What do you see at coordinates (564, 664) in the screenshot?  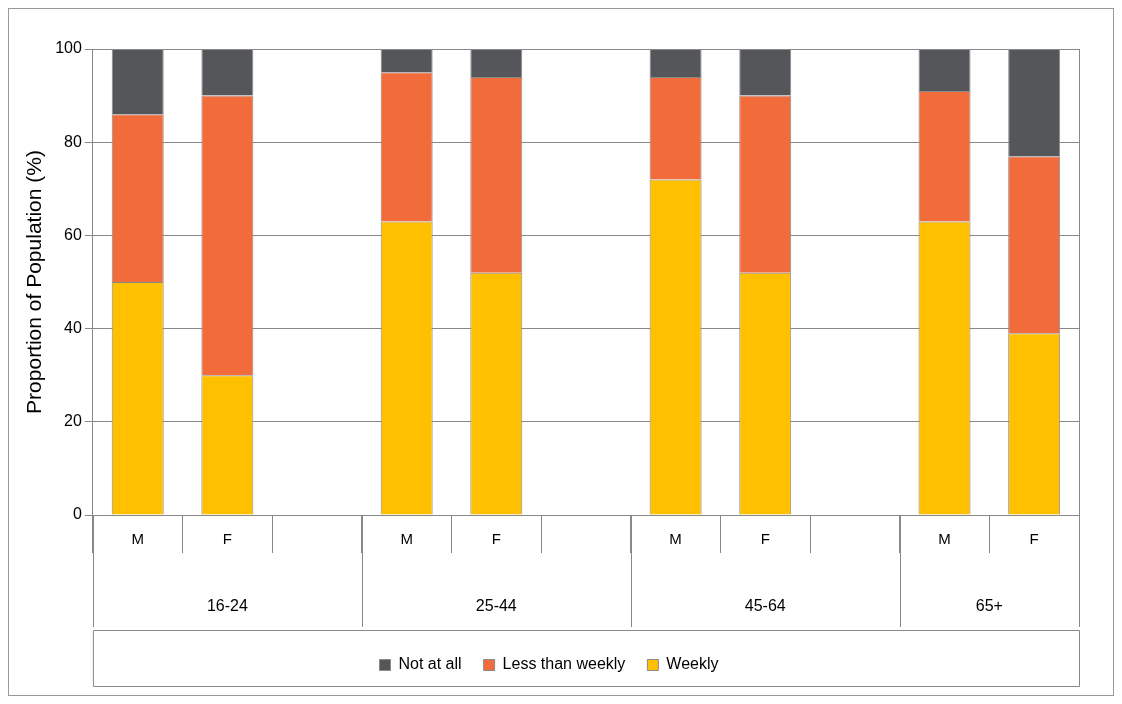 I see `legend-label: Less than weekly` at bounding box center [564, 664].